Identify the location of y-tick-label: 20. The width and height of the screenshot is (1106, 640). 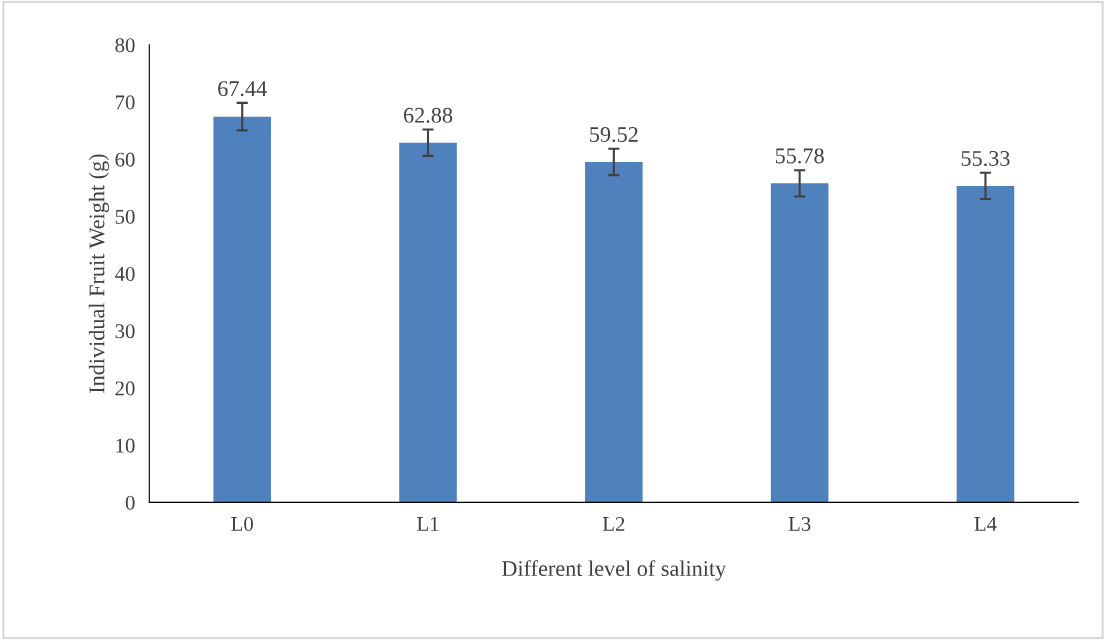
(125, 388).